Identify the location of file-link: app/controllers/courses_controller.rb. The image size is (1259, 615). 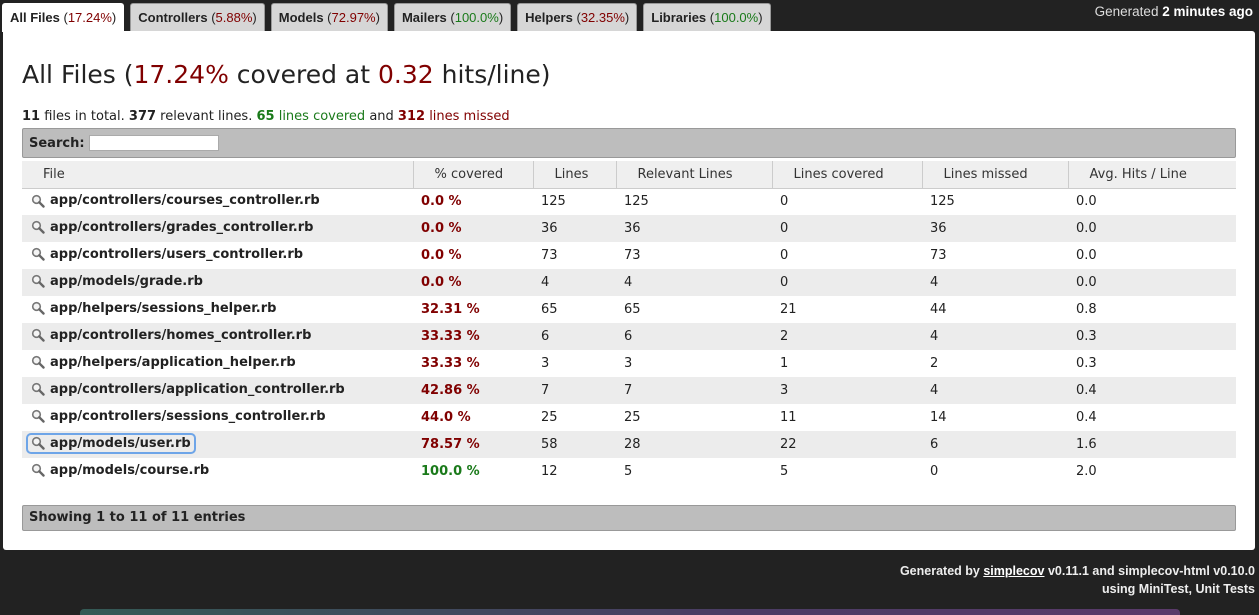
(175, 200).